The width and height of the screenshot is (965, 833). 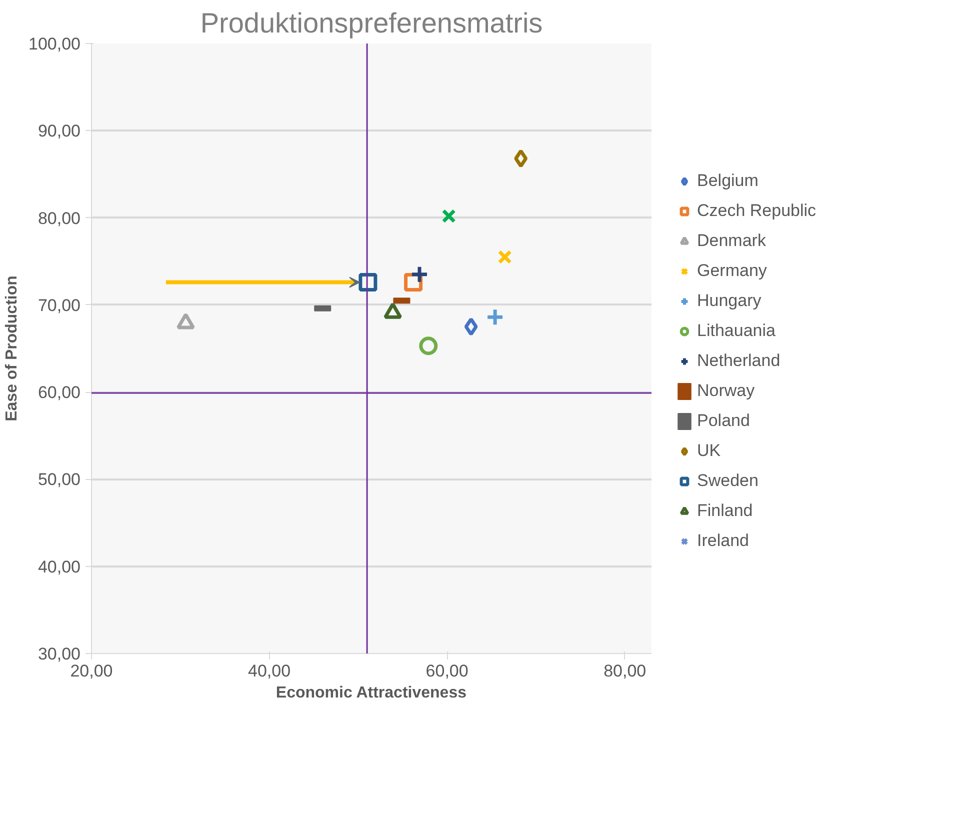 I want to click on legend-label: Denmark, so click(x=731, y=241).